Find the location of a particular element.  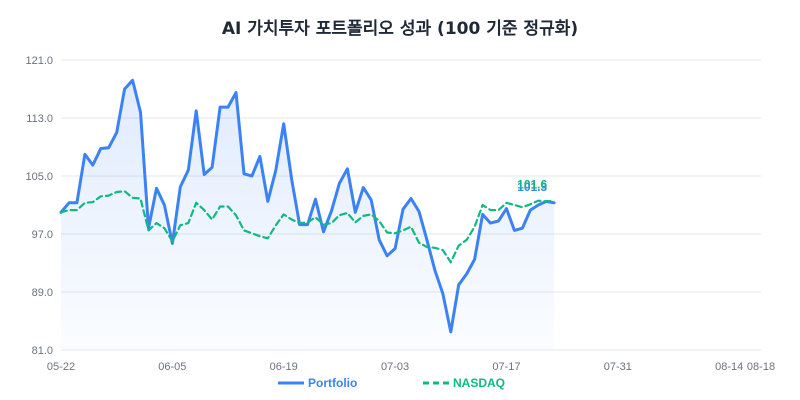

x-tick-label: 06-05 is located at coordinates (172, 367).